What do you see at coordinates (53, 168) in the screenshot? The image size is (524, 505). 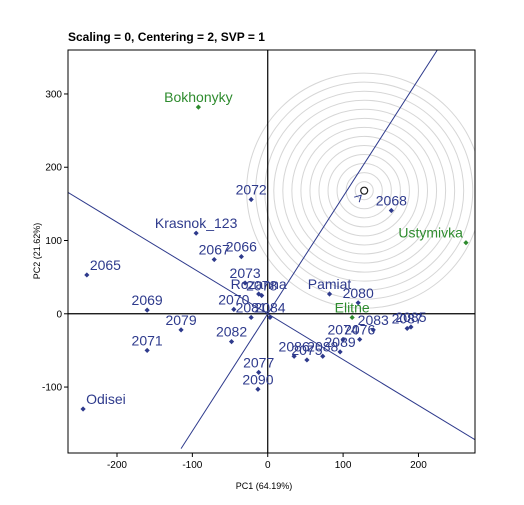 I see `y-tick-label: 200` at bounding box center [53, 168].